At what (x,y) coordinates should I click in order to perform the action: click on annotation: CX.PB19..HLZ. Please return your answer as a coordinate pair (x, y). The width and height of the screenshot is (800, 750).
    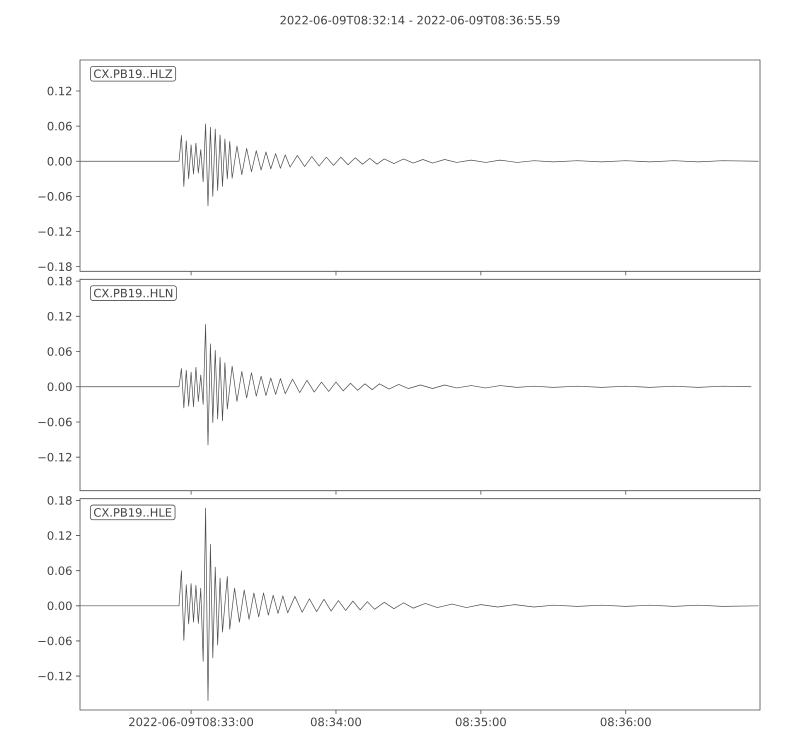
    Looking at the image, I should click on (133, 73).